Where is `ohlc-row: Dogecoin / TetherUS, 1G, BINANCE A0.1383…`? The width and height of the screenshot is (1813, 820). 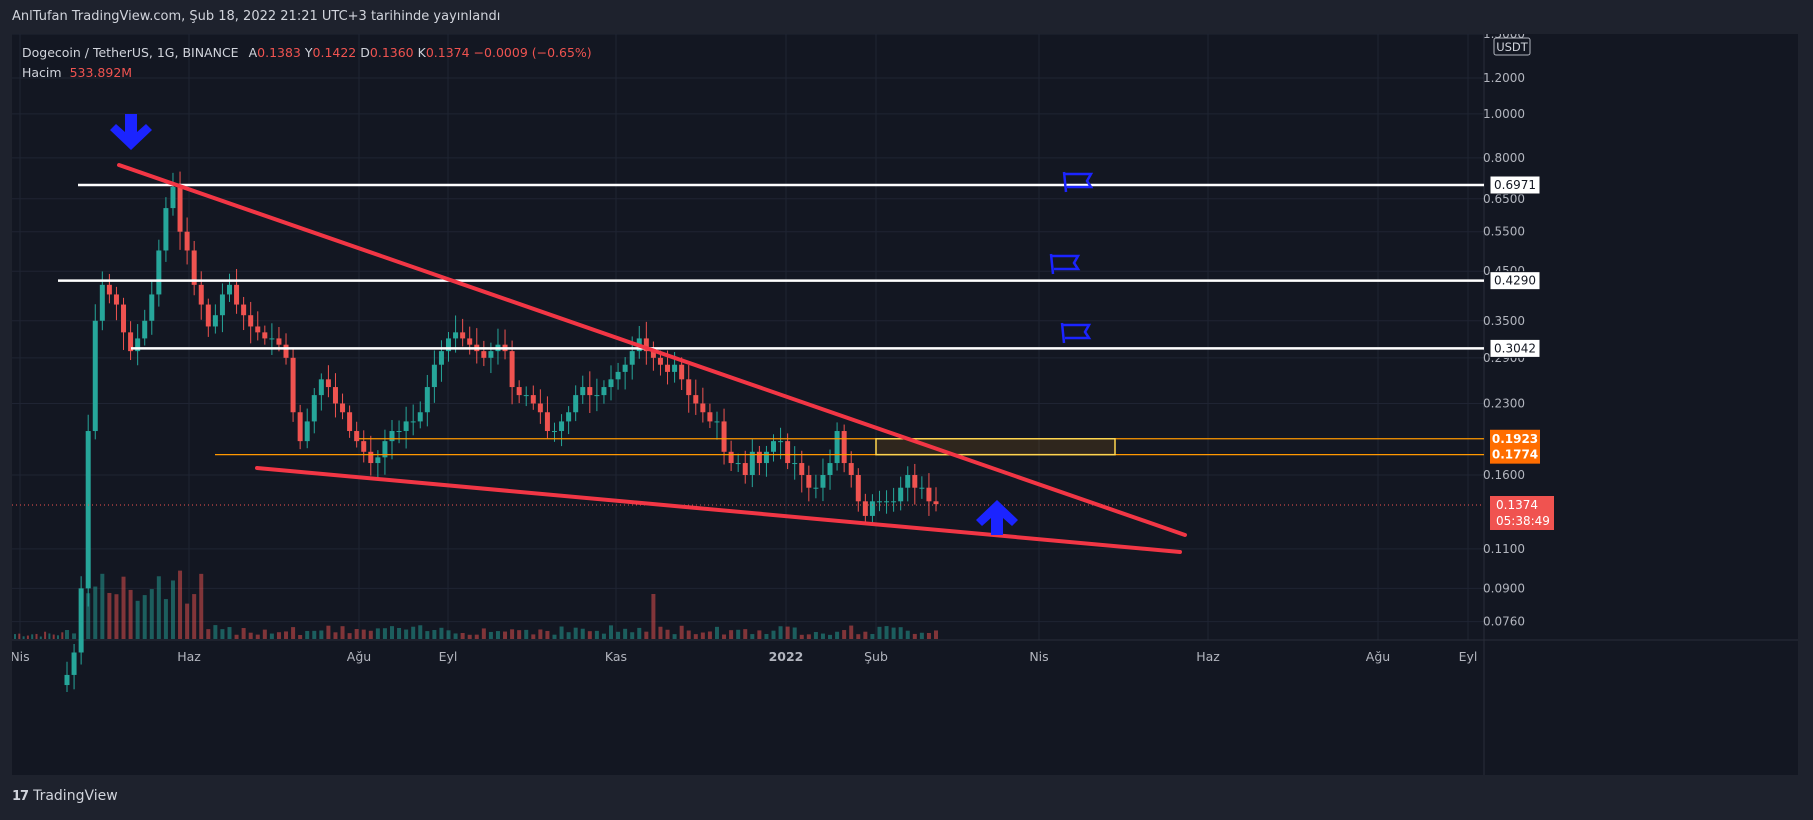
ohlc-row: Dogecoin / TetherUS, 1G, BINANCE A0.1383… is located at coordinates (307, 53).